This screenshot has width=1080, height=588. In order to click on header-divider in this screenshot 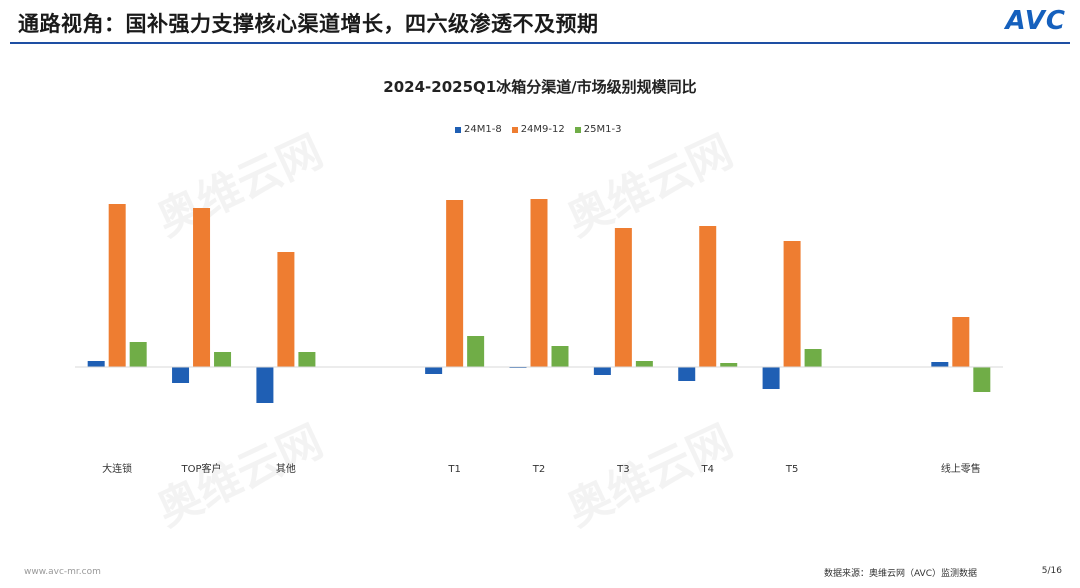, I will do `click(540, 43)`.